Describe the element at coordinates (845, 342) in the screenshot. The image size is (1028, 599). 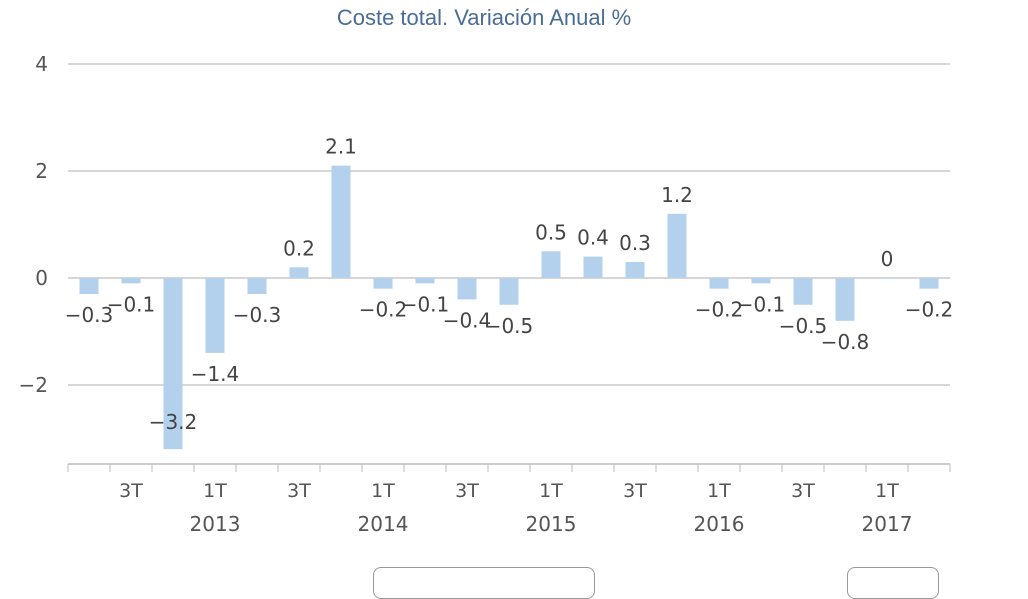
I see `data-label: −0.8` at that location.